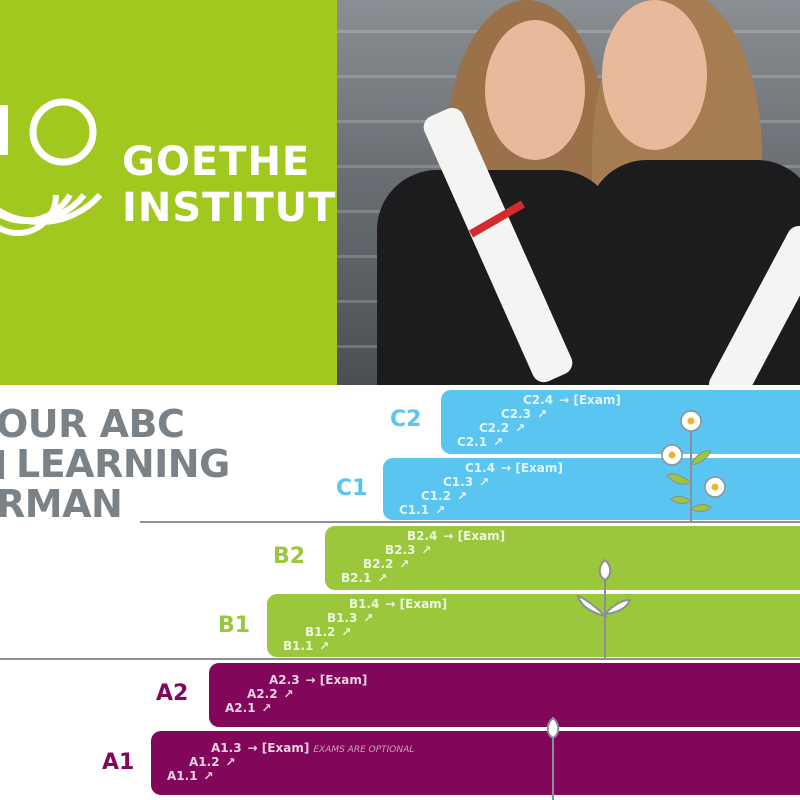 The width and height of the screenshot is (800, 800). What do you see at coordinates (620, 422) in the screenshot?
I see `level-bar-c2` at bounding box center [620, 422].